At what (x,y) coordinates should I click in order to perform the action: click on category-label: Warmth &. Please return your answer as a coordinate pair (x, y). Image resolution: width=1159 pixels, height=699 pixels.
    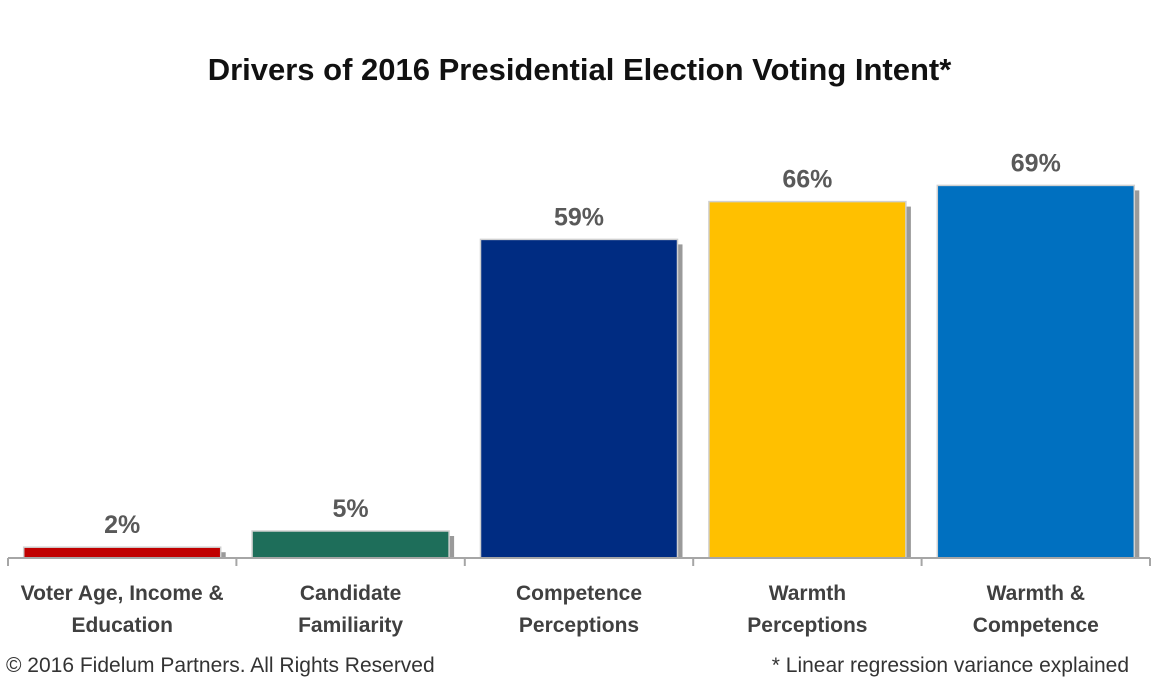
    Looking at the image, I should click on (1036, 593).